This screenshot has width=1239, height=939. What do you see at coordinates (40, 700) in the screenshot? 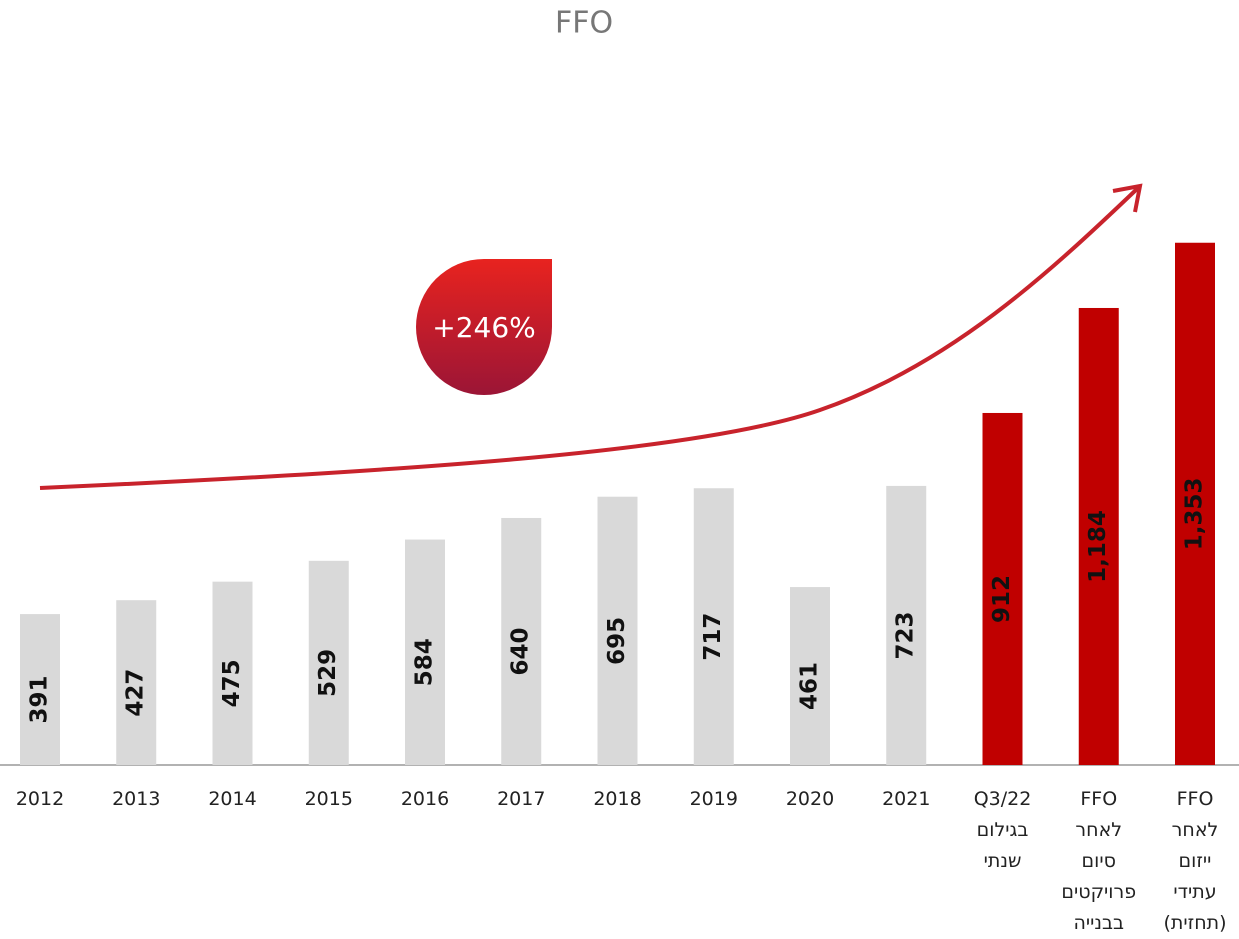
I see `value-label: 391` at bounding box center [40, 700].